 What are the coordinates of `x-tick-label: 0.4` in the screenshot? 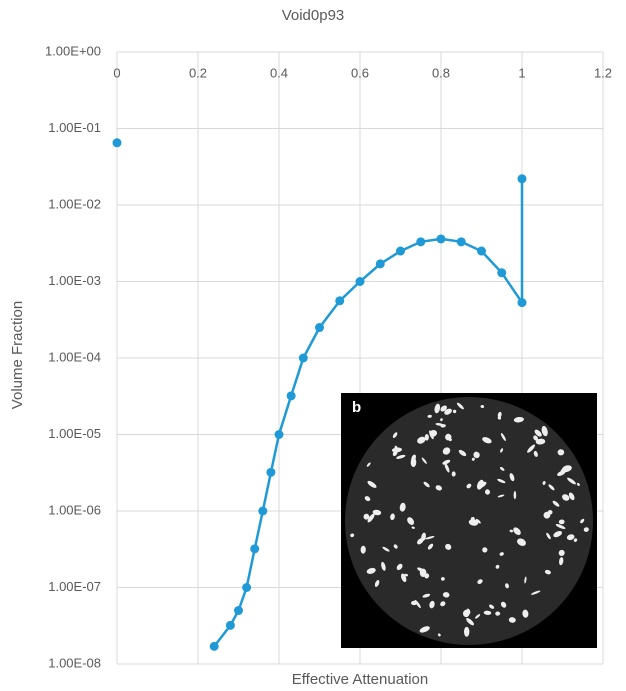 It's located at (279, 72).